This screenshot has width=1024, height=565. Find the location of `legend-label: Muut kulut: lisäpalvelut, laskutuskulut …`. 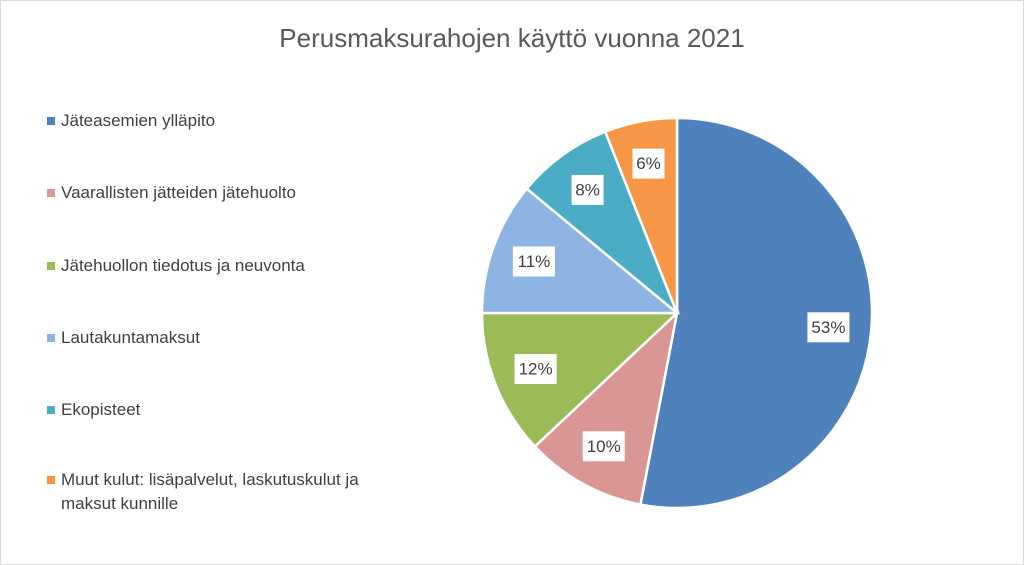

legend-label: Muut kulut: lisäpalvelut, laskutuskulut … is located at coordinates (210, 491).